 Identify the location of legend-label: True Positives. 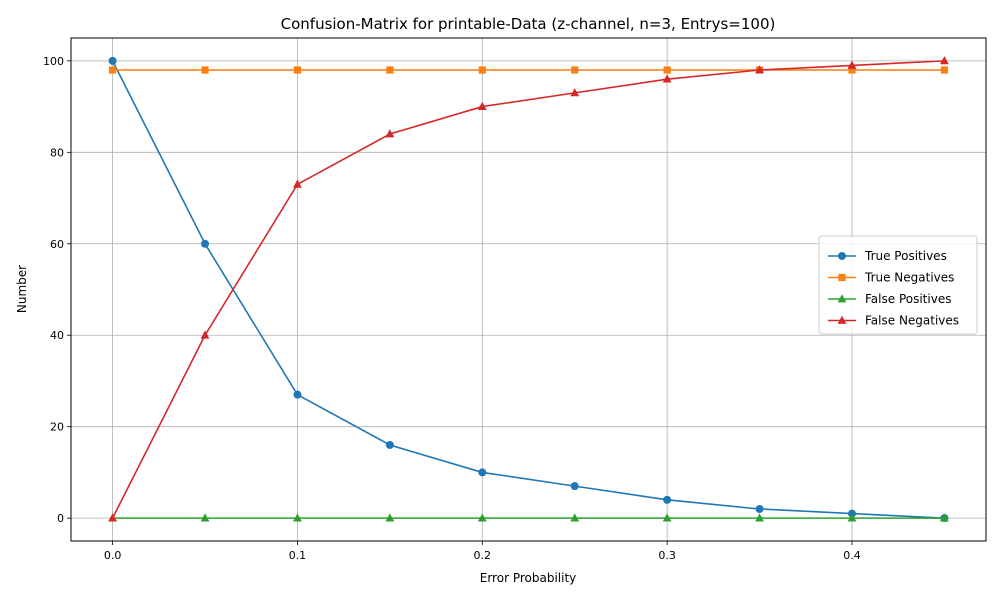
(905, 256).